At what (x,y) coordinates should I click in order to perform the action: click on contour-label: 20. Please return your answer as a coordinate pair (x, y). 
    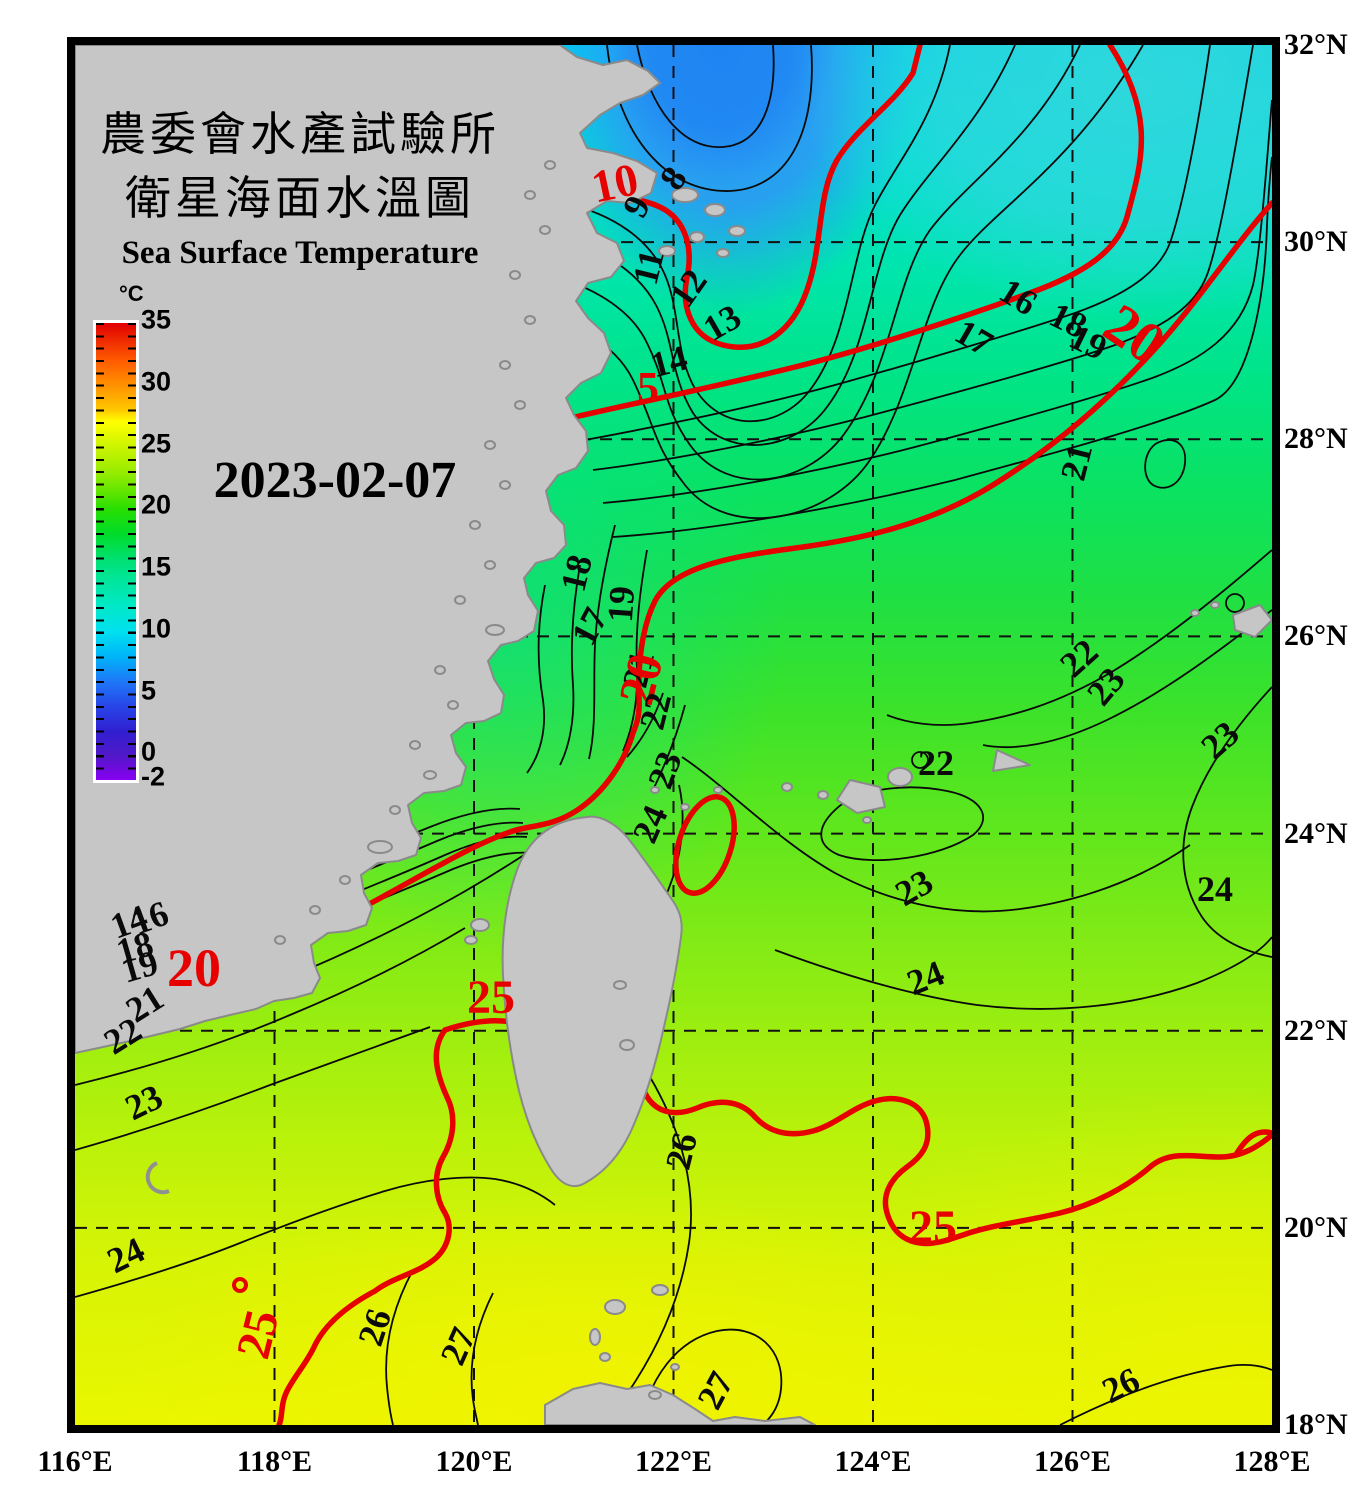
    Looking at the image, I should click on (194, 968).